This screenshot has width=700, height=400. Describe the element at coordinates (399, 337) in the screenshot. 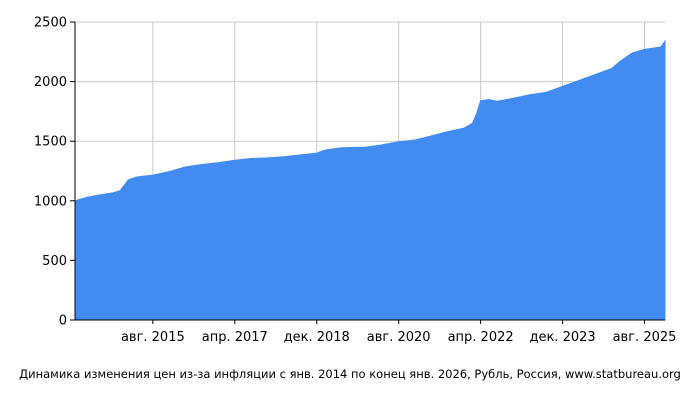

I see `x-tick-label: авг. 2020` at that location.